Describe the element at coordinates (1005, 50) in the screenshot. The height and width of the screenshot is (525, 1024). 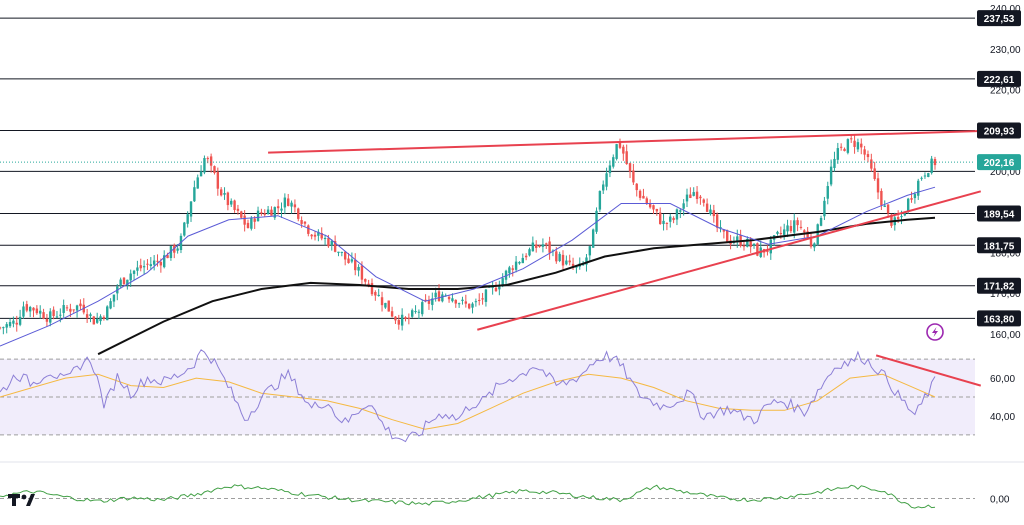
I see `y-tick-label: 230,00` at that location.